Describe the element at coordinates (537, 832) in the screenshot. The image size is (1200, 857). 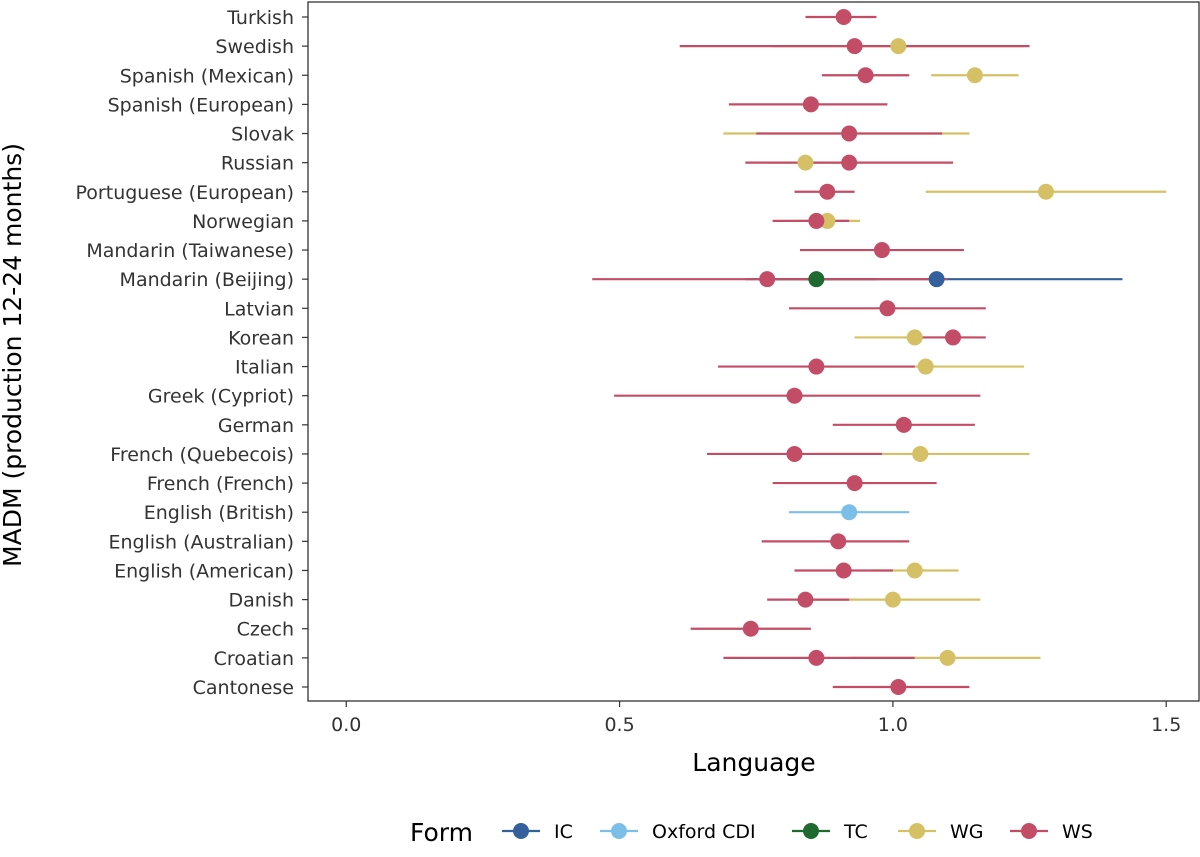
I see `legend-item: IC` at that location.